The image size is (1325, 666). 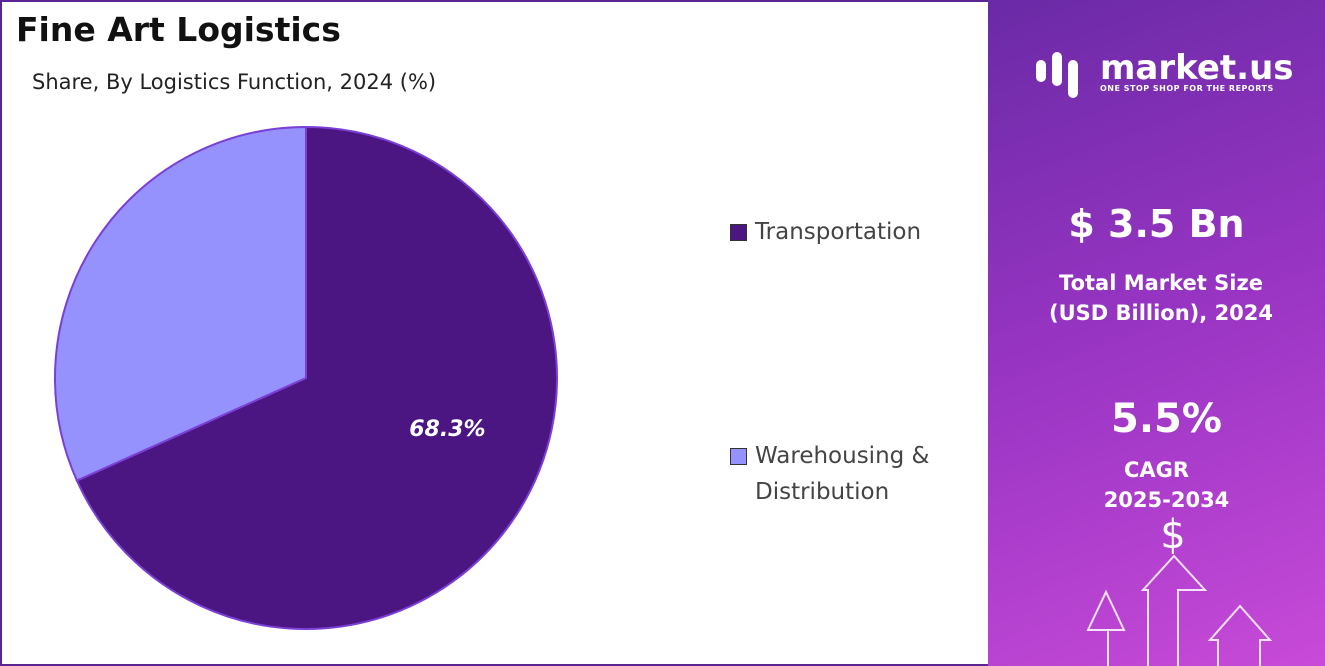 What do you see at coordinates (1172, 535) in the screenshot?
I see `dollar-icon: $` at bounding box center [1172, 535].